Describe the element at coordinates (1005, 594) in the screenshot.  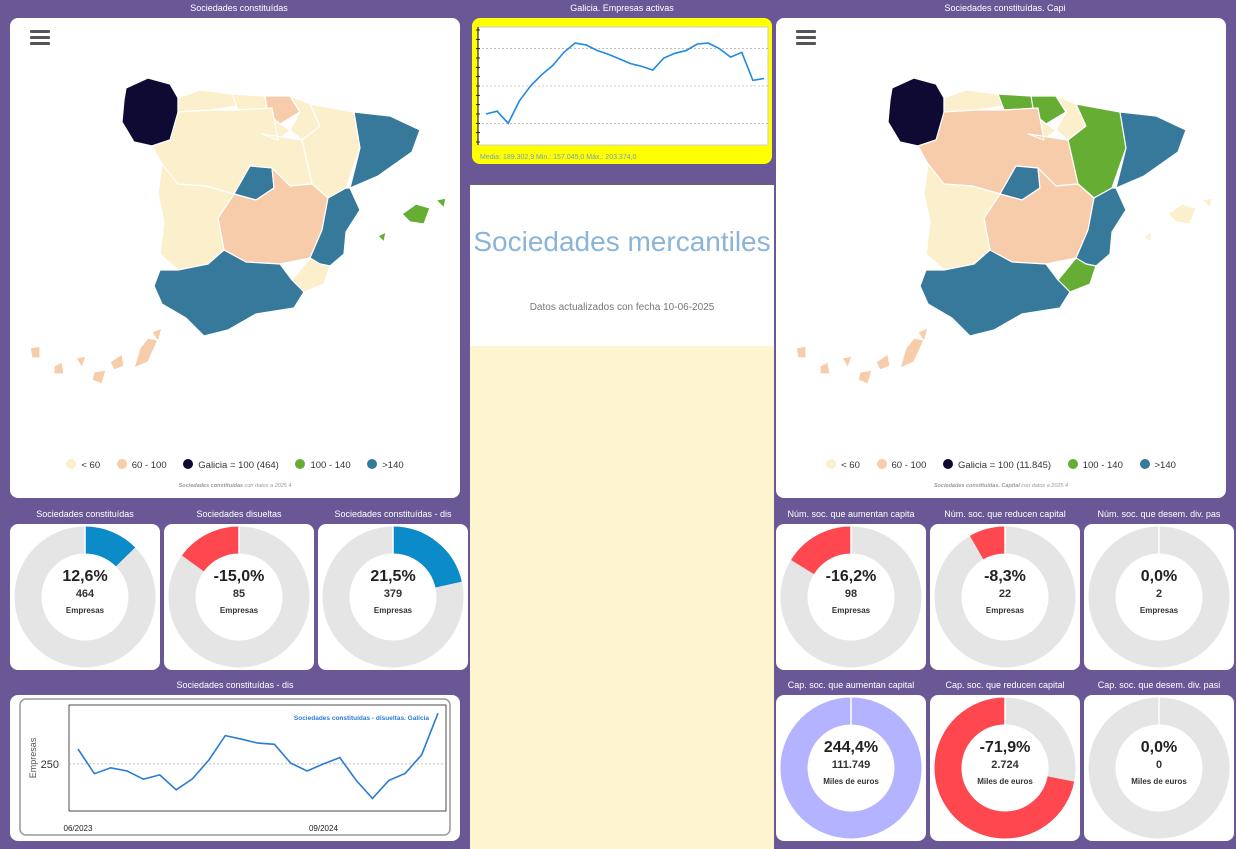
I see `gauge-value: 22` at that location.